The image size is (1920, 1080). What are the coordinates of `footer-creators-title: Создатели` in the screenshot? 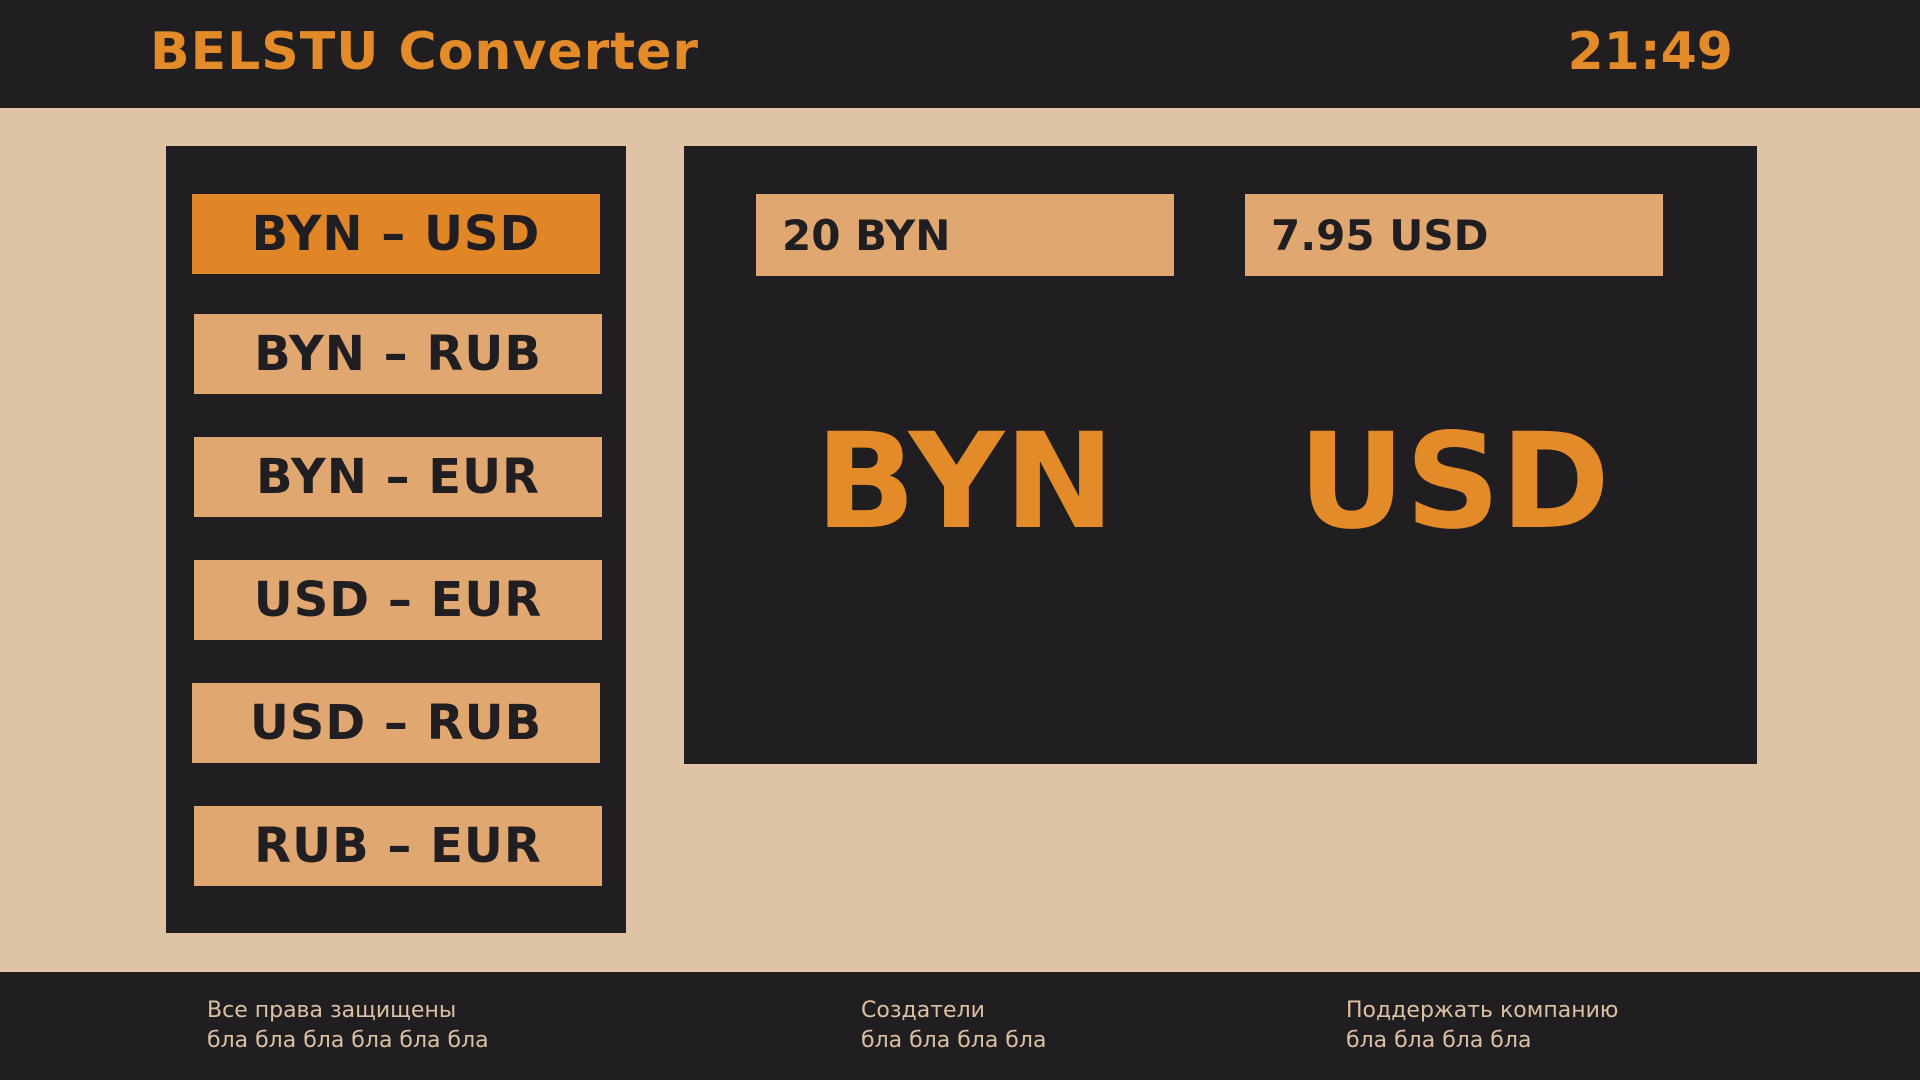 It's located at (923, 1010).